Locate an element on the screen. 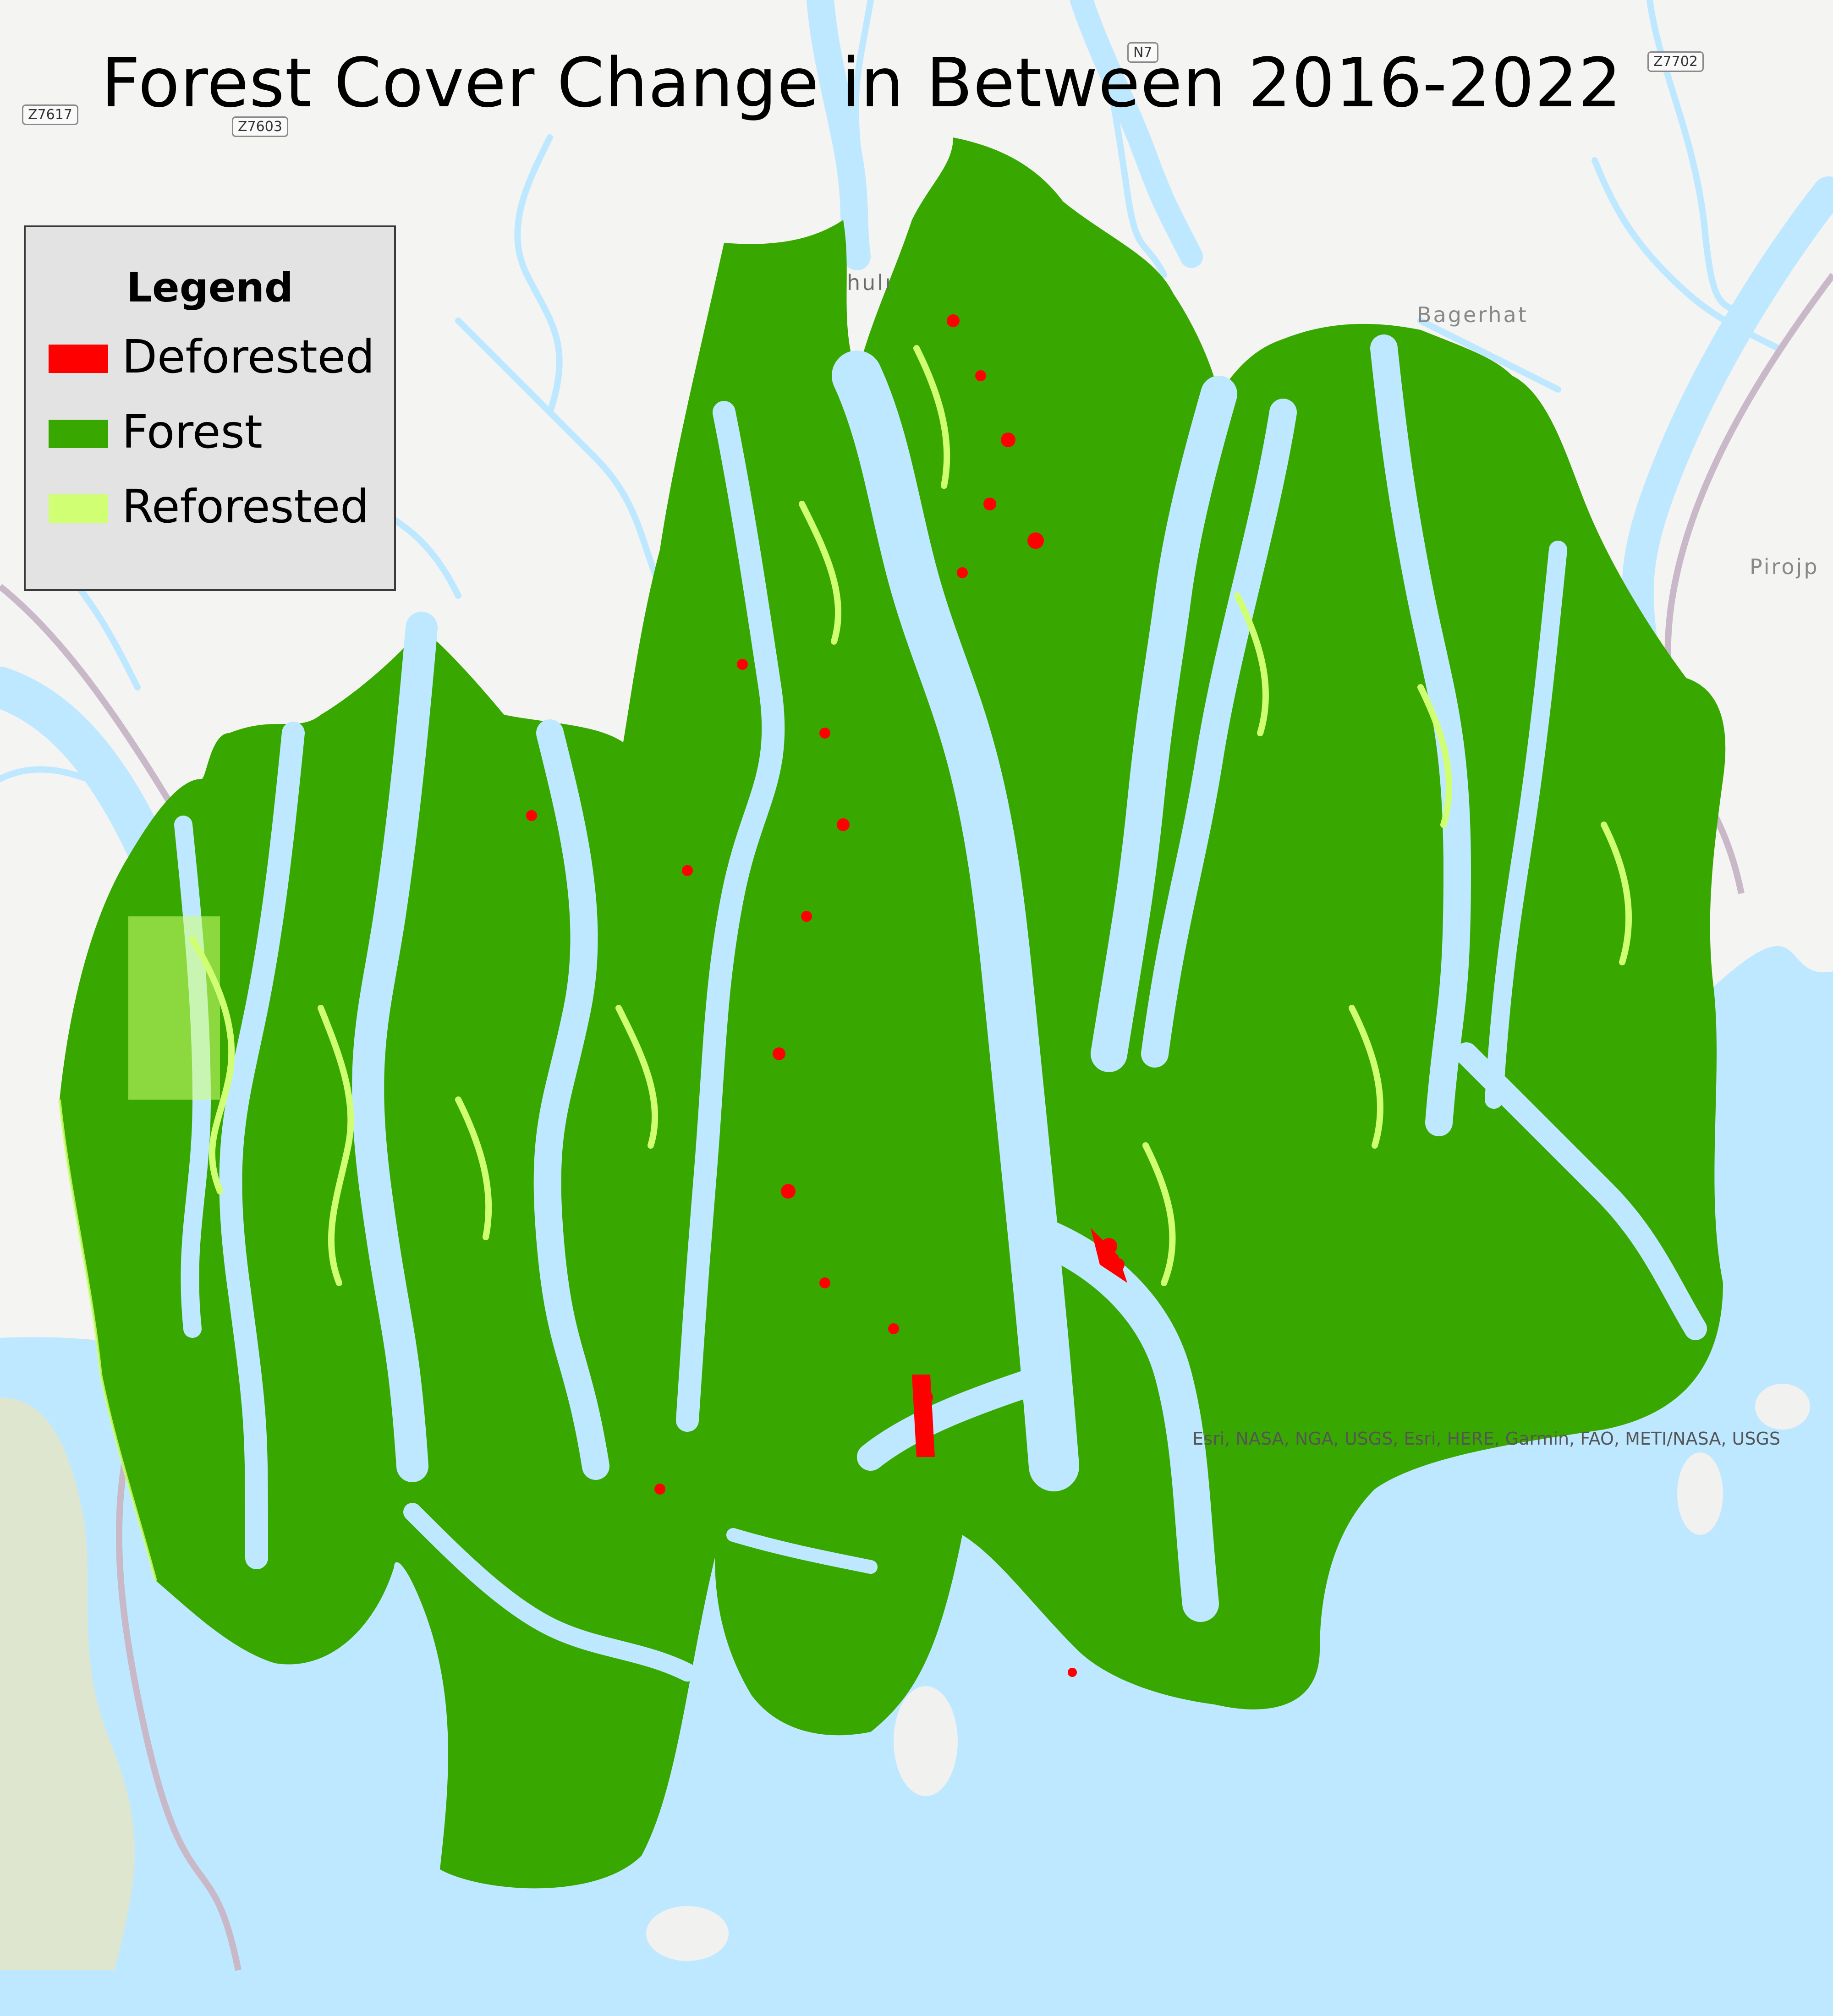  road-badge-z7702: Z7702 is located at coordinates (1675, 61).